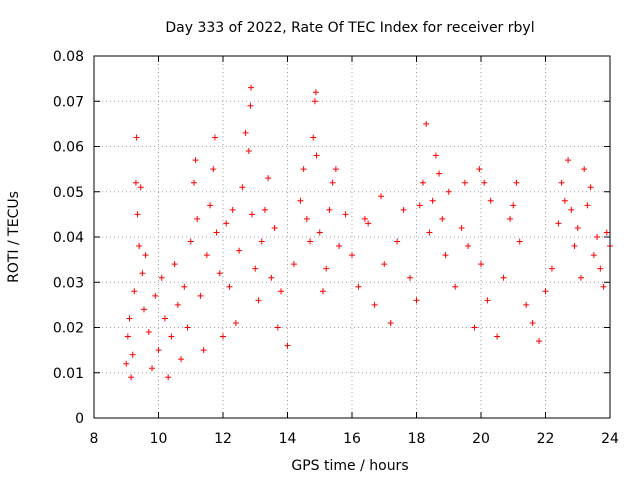  What do you see at coordinates (79, 419) in the screenshot?
I see `y-tick-label: 0` at bounding box center [79, 419].